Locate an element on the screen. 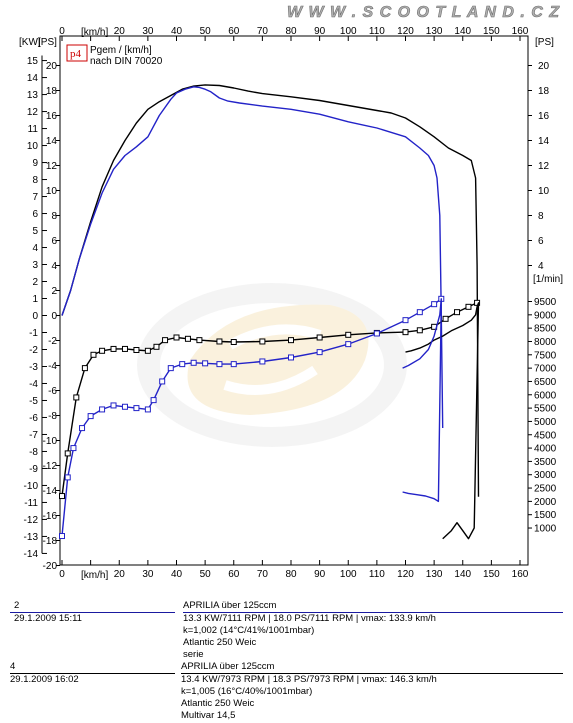 The height and width of the screenshot is (723, 573). x-tick-label-top: 0 is located at coordinates (62, 31).